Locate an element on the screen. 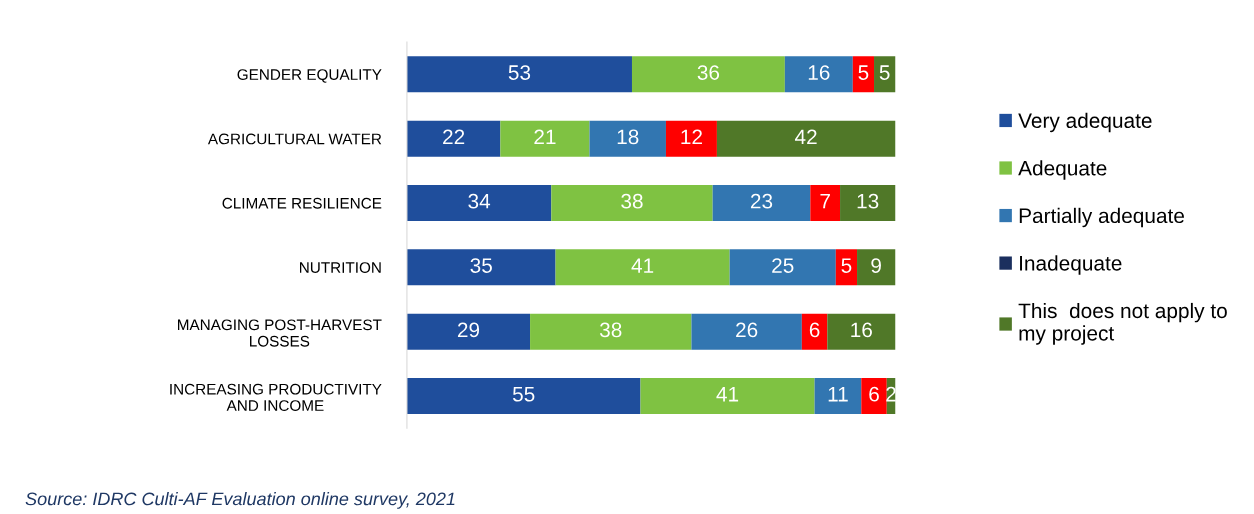 This screenshot has height=514, width=1254. y-tick-label: INCREASING PRODUCTIVITY AND INCOME is located at coordinates (276, 397).